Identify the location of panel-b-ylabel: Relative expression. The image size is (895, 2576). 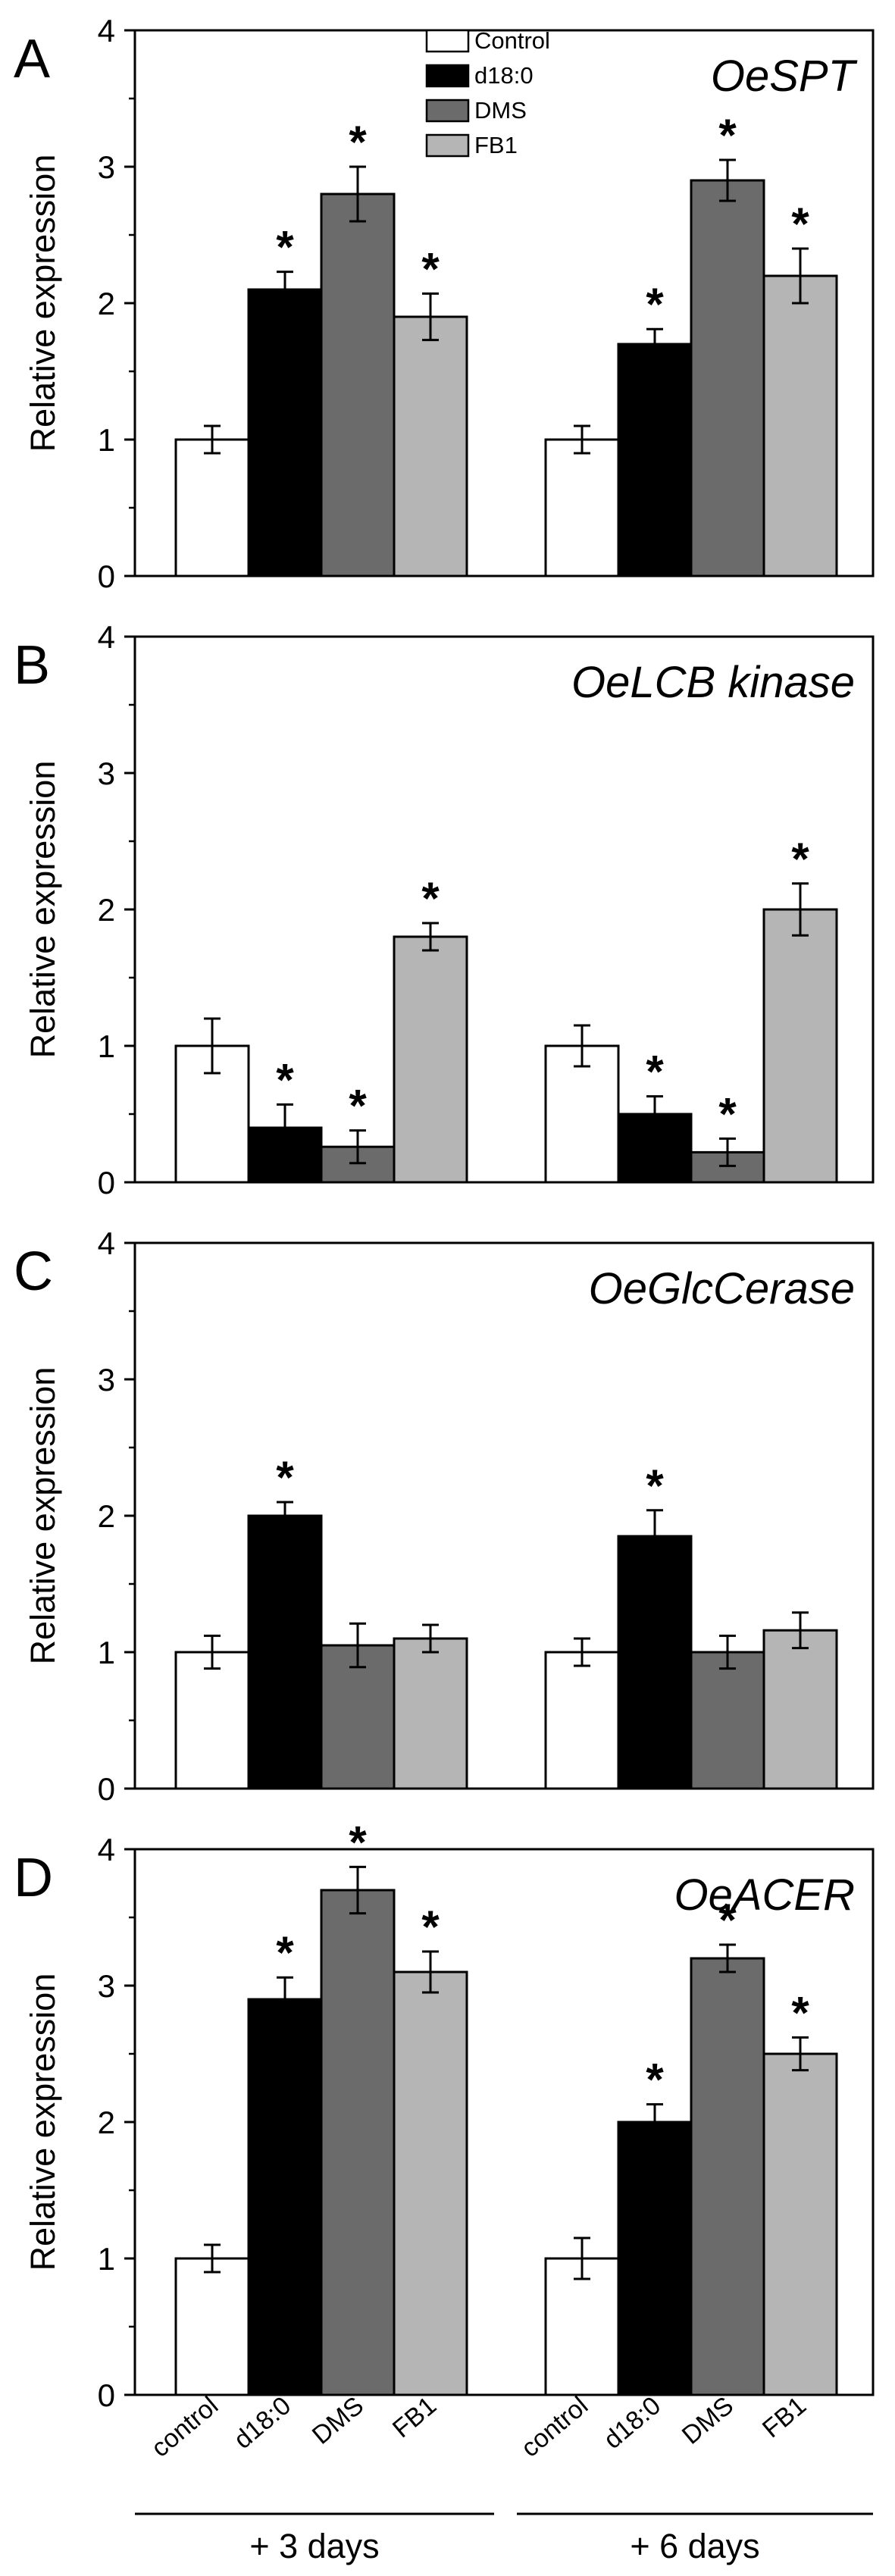
(42, 910).